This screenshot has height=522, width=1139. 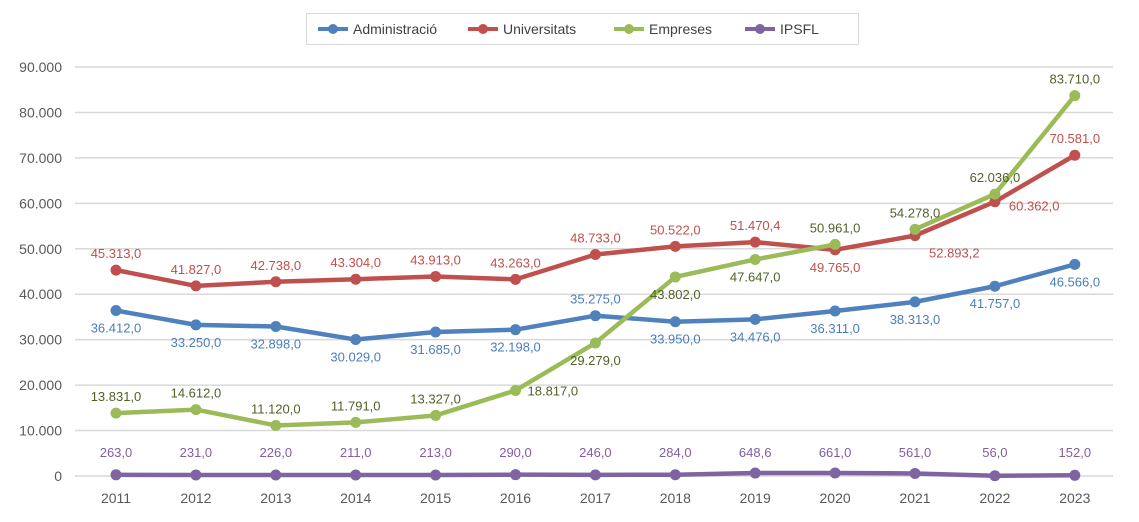 I want to click on data-label: 561,0, so click(x=915, y=452).